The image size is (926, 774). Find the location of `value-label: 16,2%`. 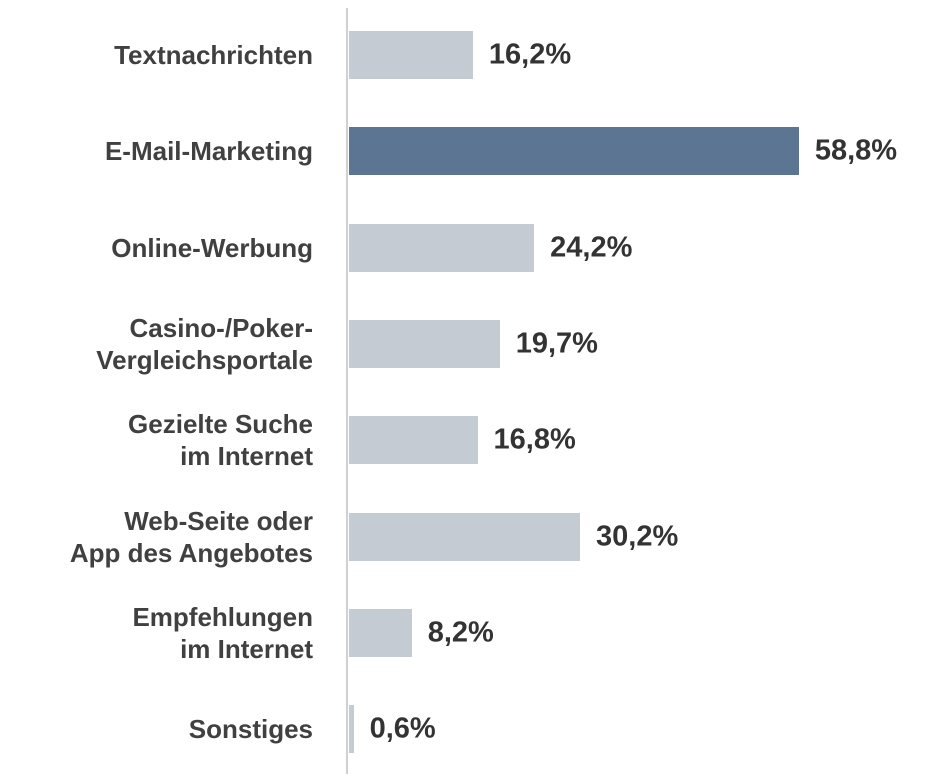

value-label: 16,2% is located at coordinates (530, 54).